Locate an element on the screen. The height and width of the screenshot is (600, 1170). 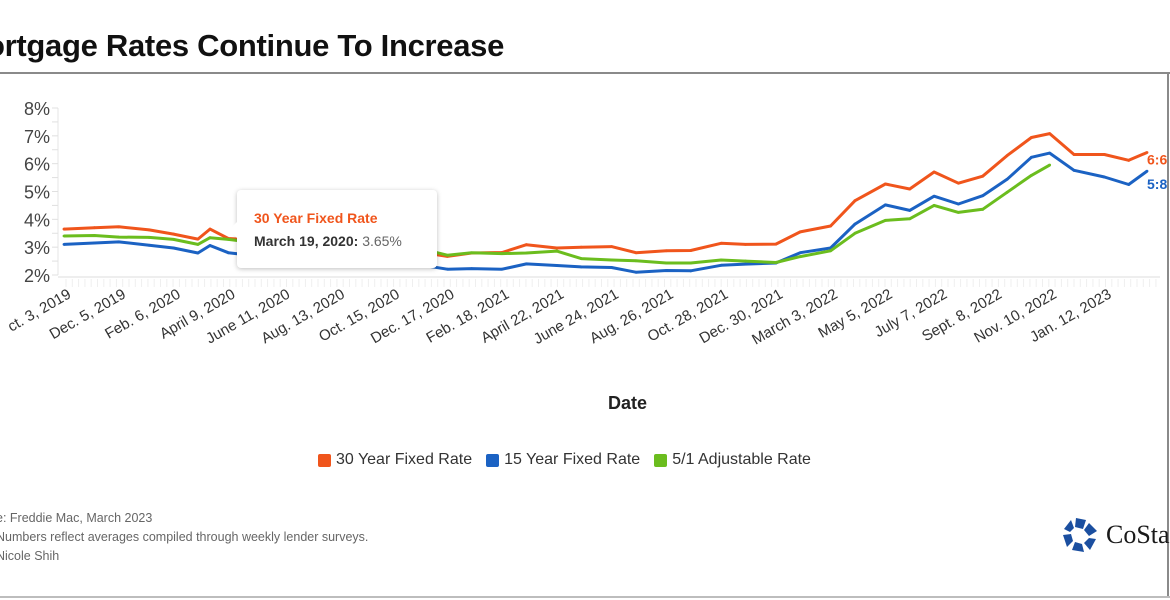
end-label: 5:8 is located at coordinates (1157, 184).